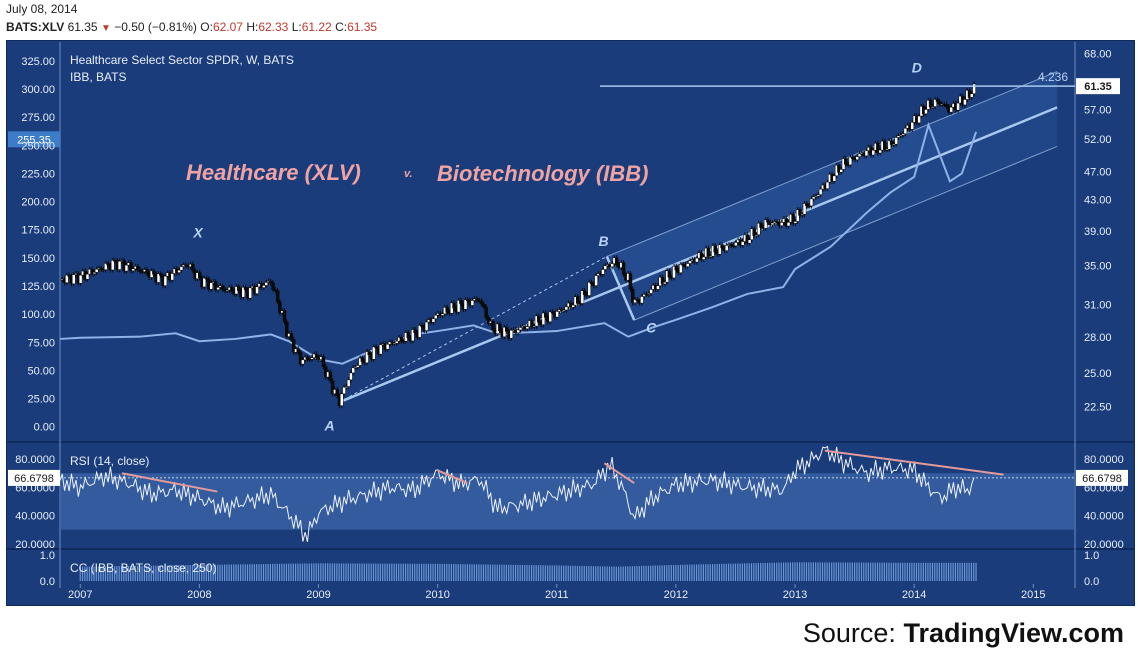 This screenshot has width=1138, height=661. What do you see at coordinates (47, 582) in the screenshot?
I see `cc-left-tick: 0.0` at bounding box center [47, 582].